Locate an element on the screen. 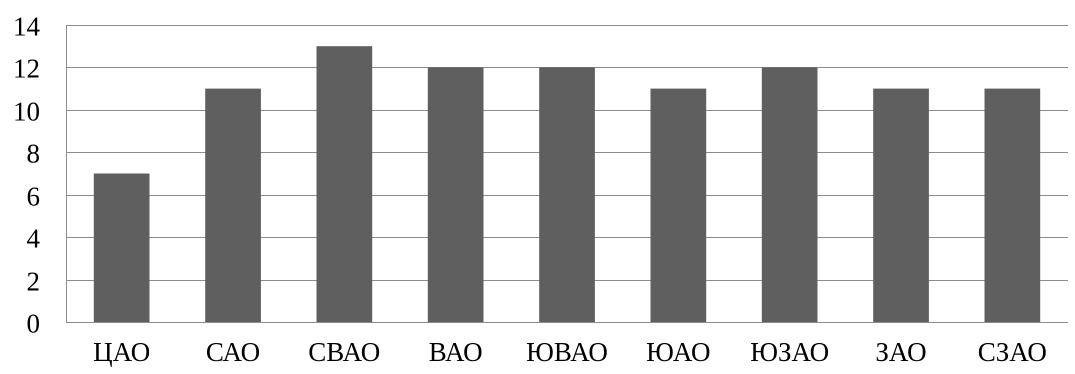 This screenshot has width=1075, height=374. y-tick-label: 8 is located at coordinates (34, 154).